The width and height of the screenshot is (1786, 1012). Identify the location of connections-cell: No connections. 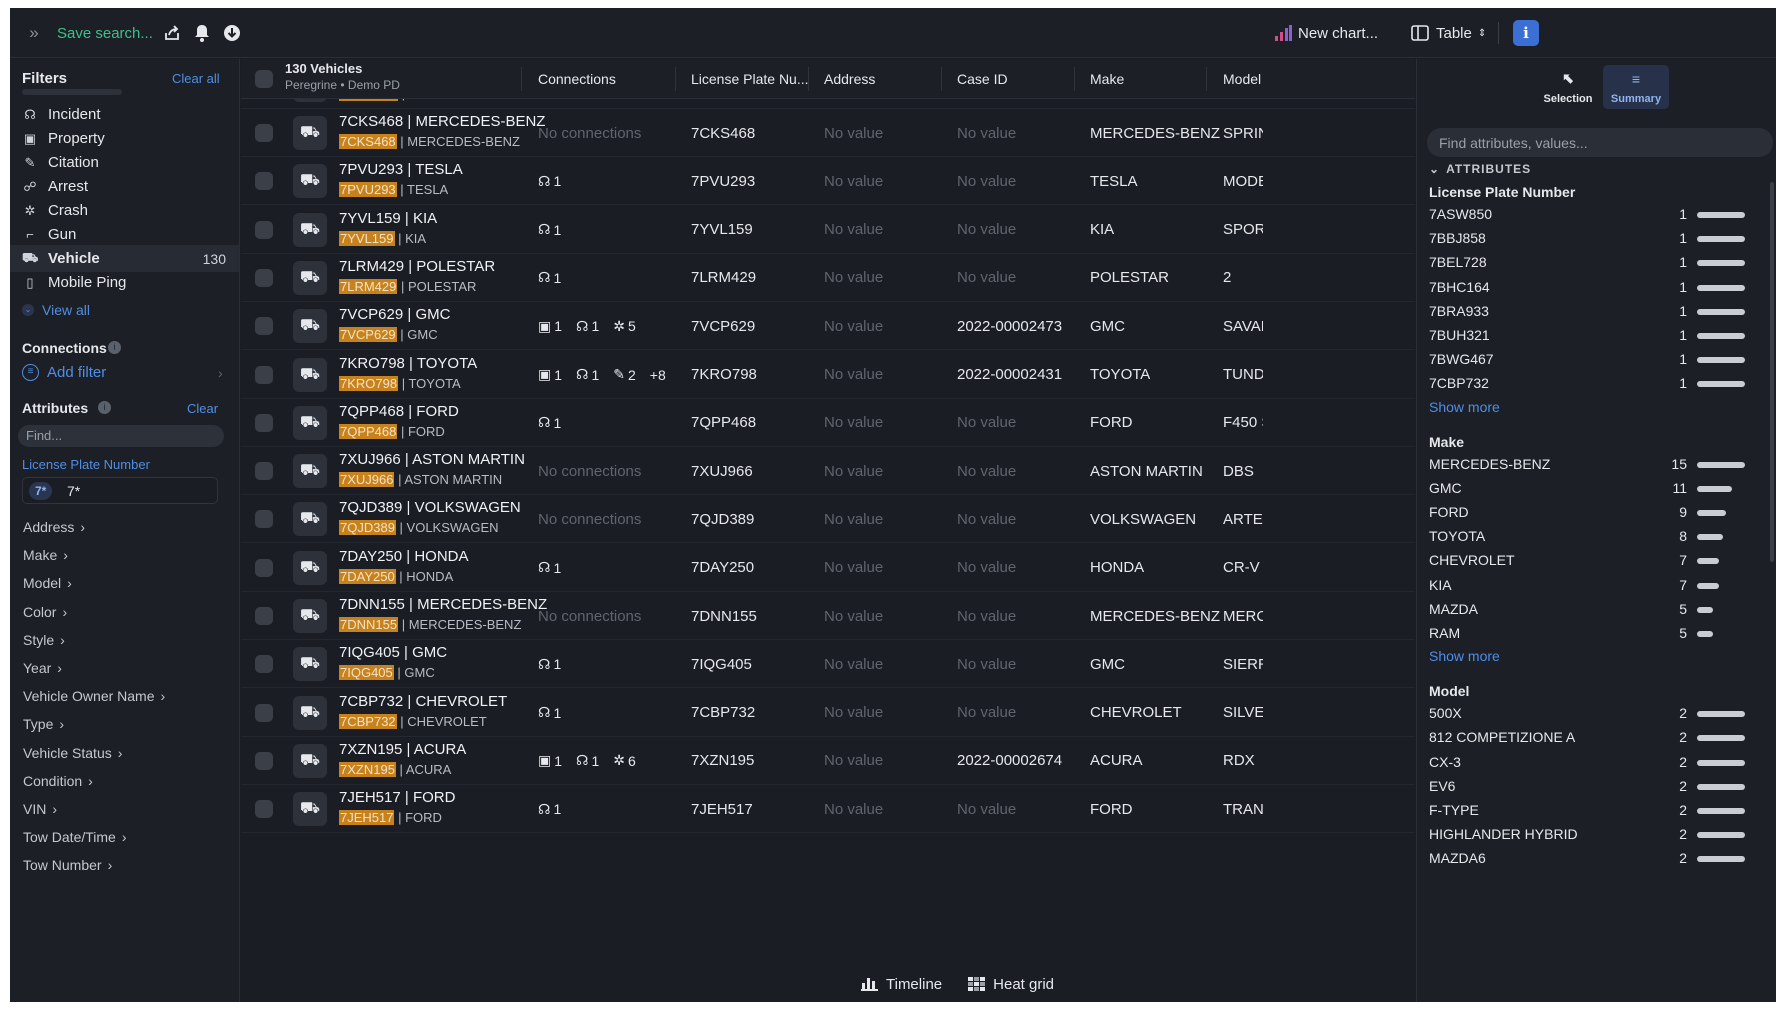
(589, 471).